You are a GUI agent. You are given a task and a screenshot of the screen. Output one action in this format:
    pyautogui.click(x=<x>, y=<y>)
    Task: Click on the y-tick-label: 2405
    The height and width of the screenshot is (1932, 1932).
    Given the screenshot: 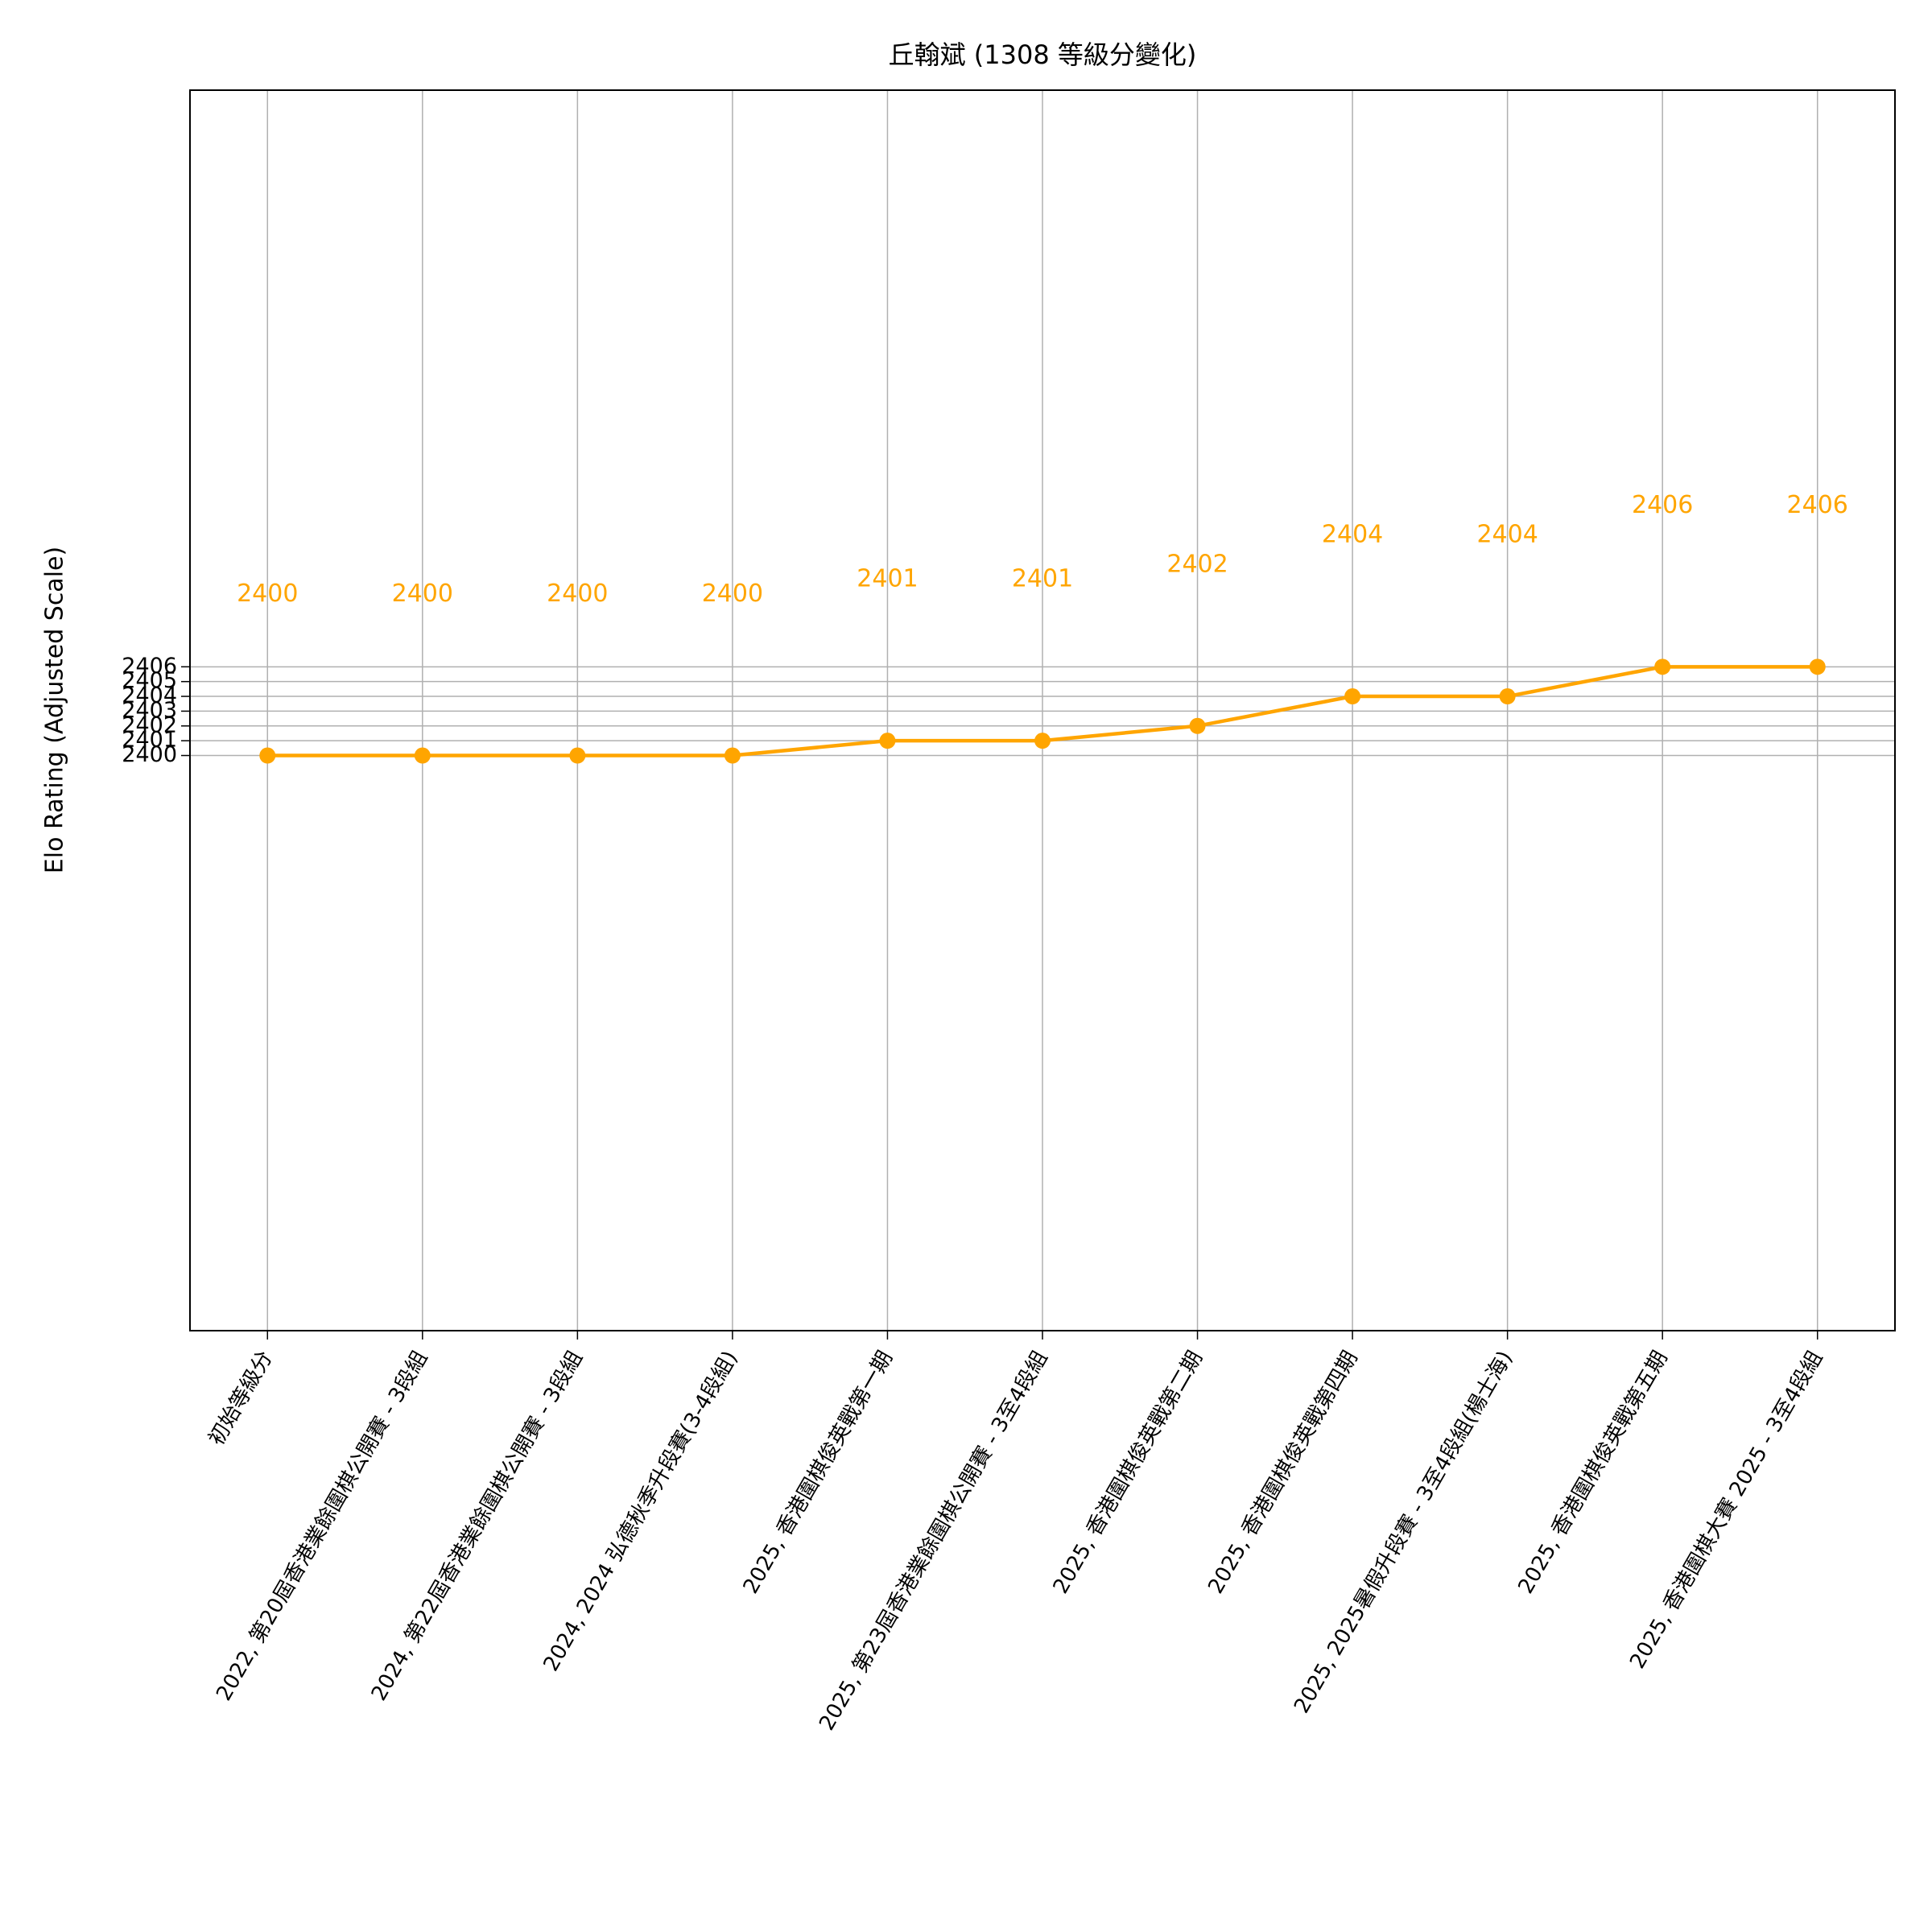 What is the action you would take?
    pyautogui.click(x=149, y=680)
    